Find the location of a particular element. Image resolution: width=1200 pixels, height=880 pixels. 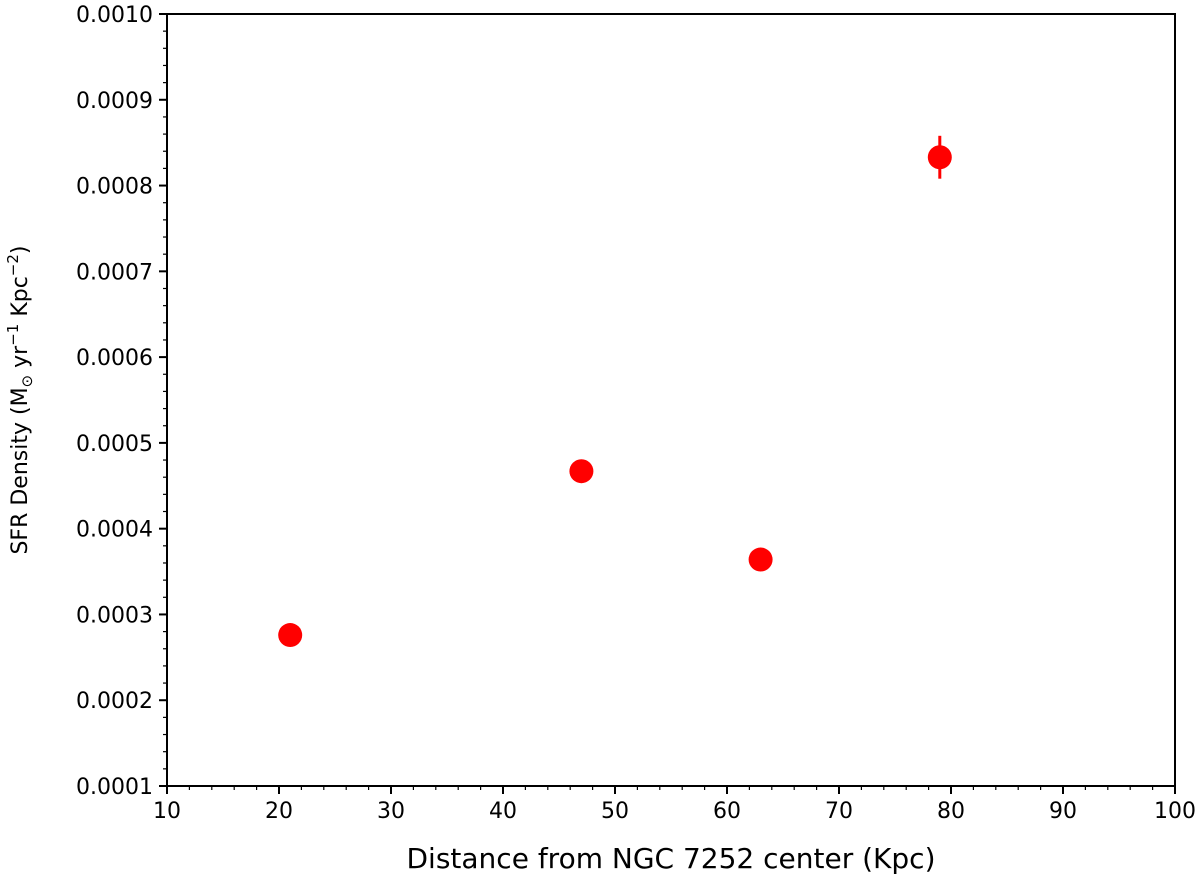

y-tick-label: 0.0004 is located at coordinates (114, 530).